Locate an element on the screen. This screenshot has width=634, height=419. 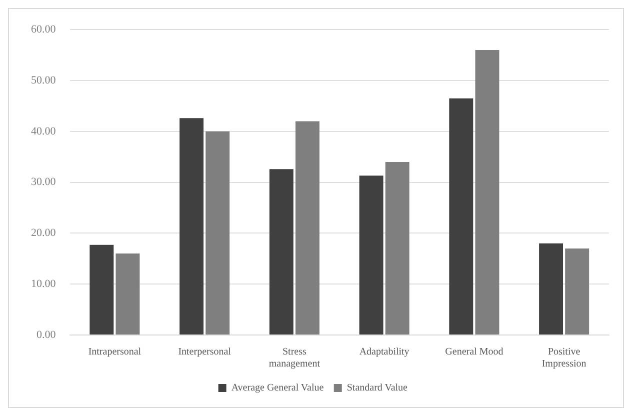
y-tick-label: 50.00 is located at coordinates (43, 80).